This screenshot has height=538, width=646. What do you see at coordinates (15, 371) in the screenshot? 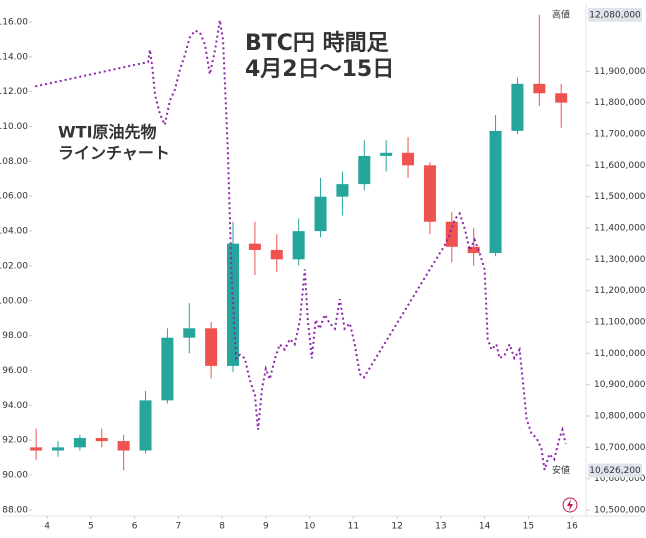
I see `y-tick-label: 96.00` at bounding box center [15, 371].